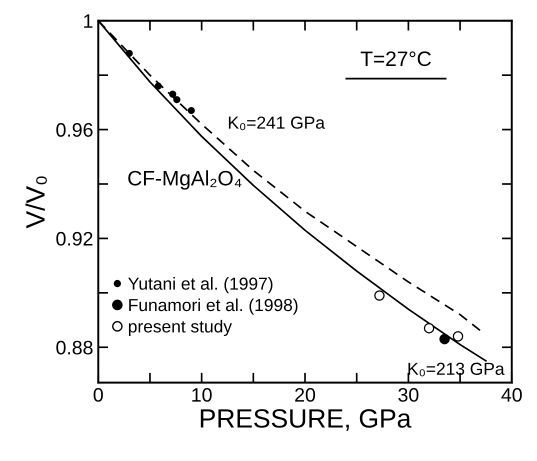  What do you see at coordinates (408, 395) in the screenshot?
I see `x-tick-label: 30` at bounding box center [408, 395].